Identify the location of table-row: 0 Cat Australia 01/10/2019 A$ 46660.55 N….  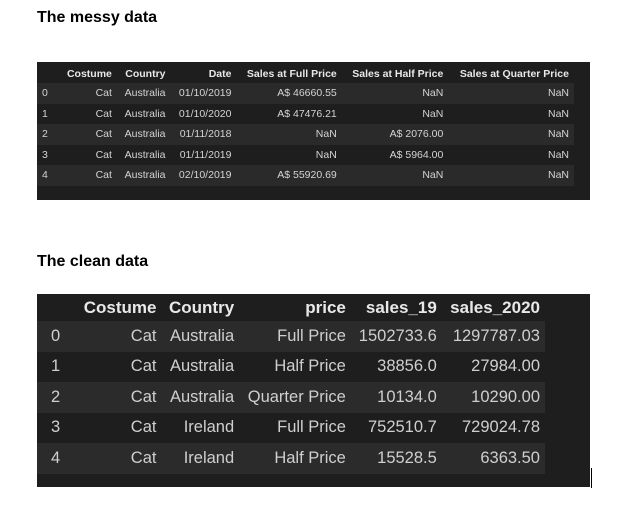
(305, 93).